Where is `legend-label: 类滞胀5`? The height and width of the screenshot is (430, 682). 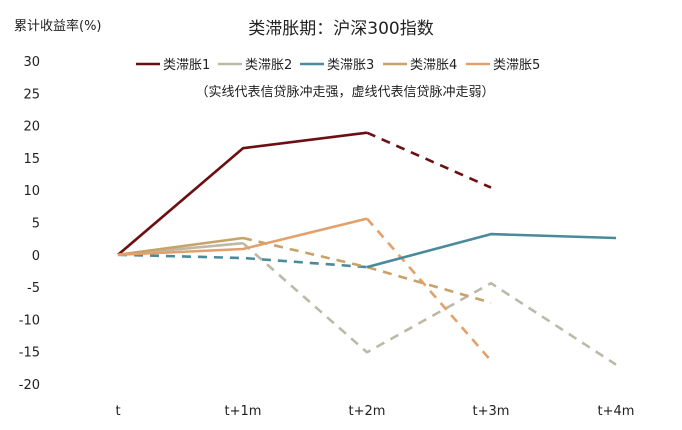
legend-label: 类滞胀5 is located at coordinates (516, 65).